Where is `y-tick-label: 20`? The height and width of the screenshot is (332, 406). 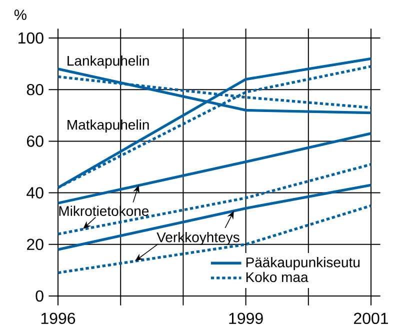
y-tick-label: 20 is located at coordinates (35, 244).